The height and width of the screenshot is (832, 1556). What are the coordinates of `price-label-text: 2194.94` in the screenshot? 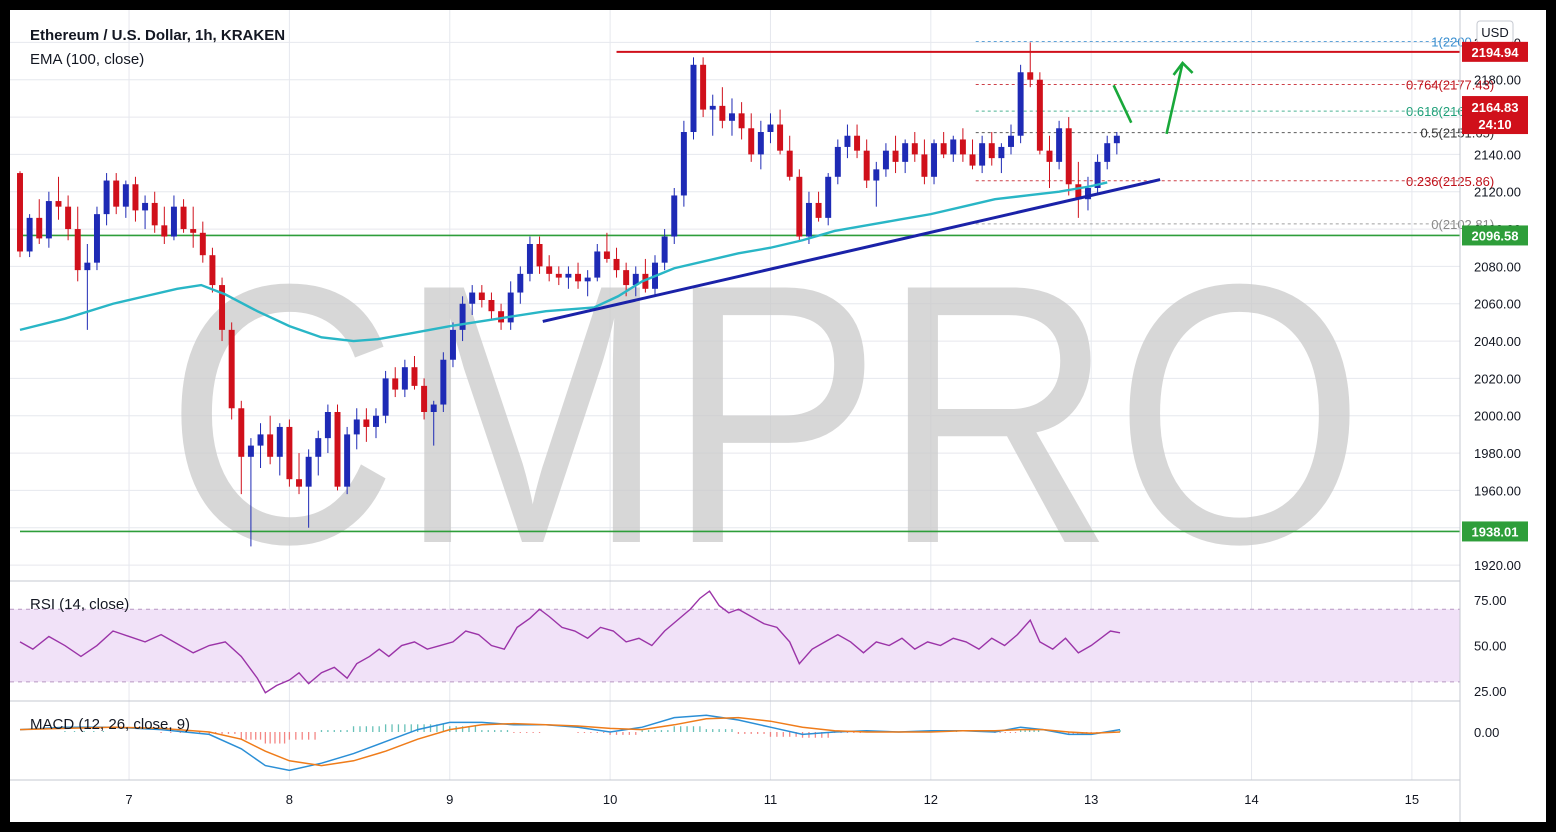 It's located at (1496, 52).